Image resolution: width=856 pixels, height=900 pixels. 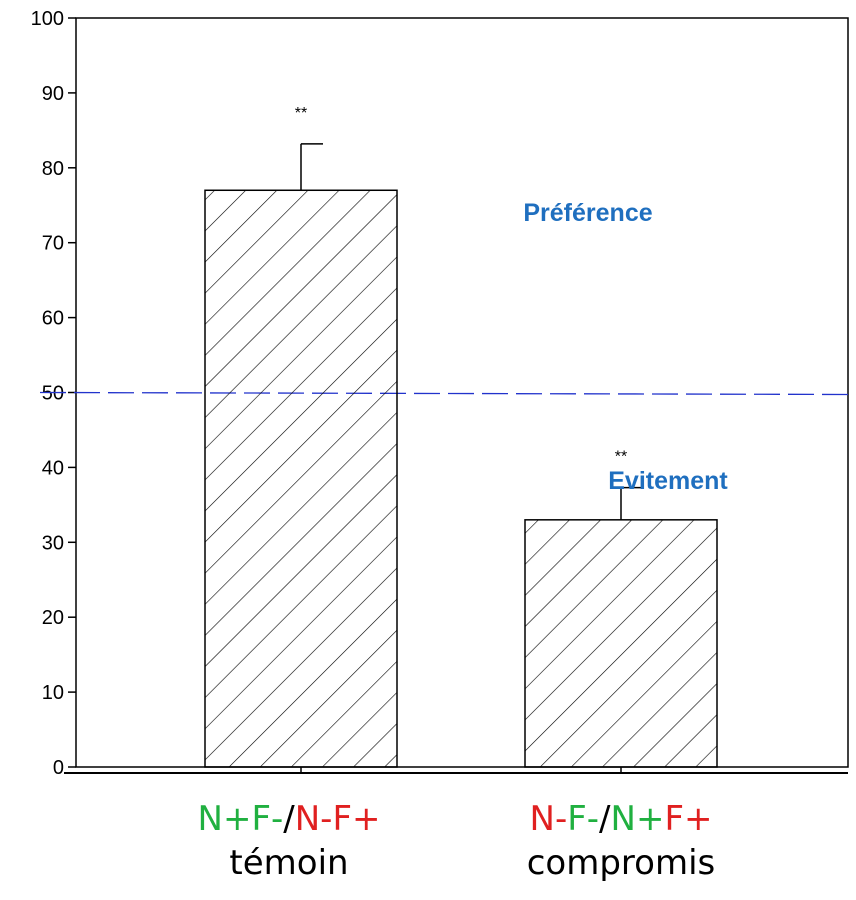 I want to click on y-tick-label: 50, so click(x=53, y=394).